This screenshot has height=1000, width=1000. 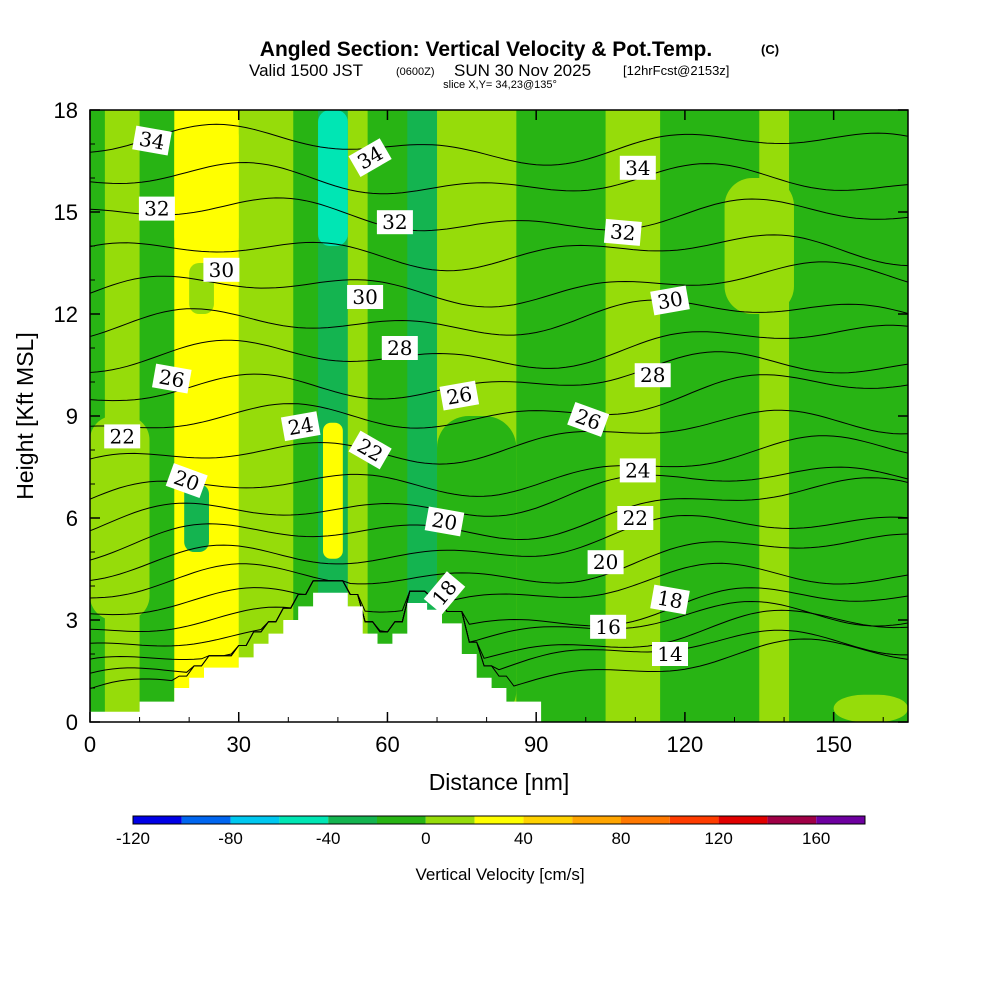 I want to click on contour-label-5: 20, so click(x=186, y=481).